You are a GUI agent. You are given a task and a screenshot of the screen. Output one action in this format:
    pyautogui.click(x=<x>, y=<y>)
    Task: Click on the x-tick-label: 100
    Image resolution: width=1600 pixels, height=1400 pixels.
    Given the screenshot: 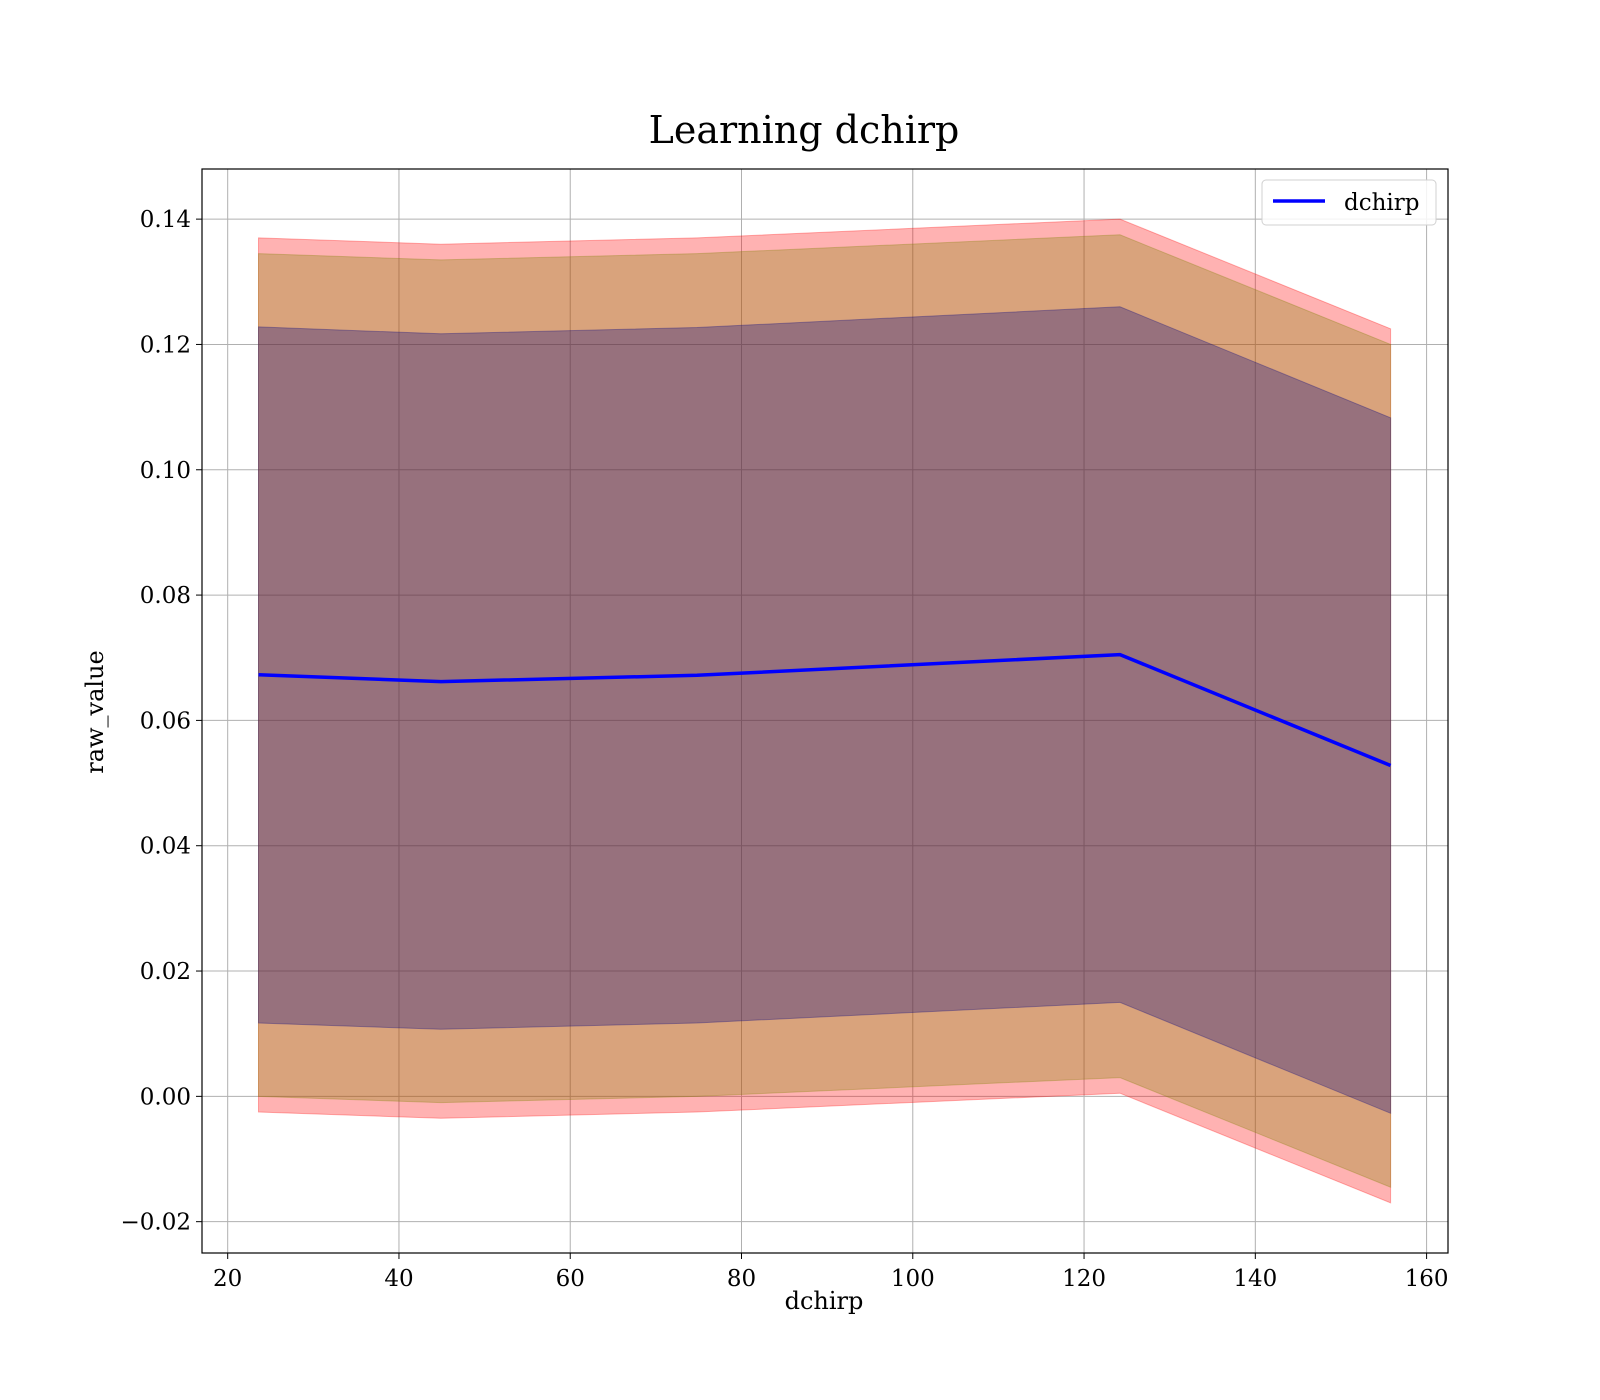 What is the action you would take?
    pyautogui.click(x=913, y=1279)
    